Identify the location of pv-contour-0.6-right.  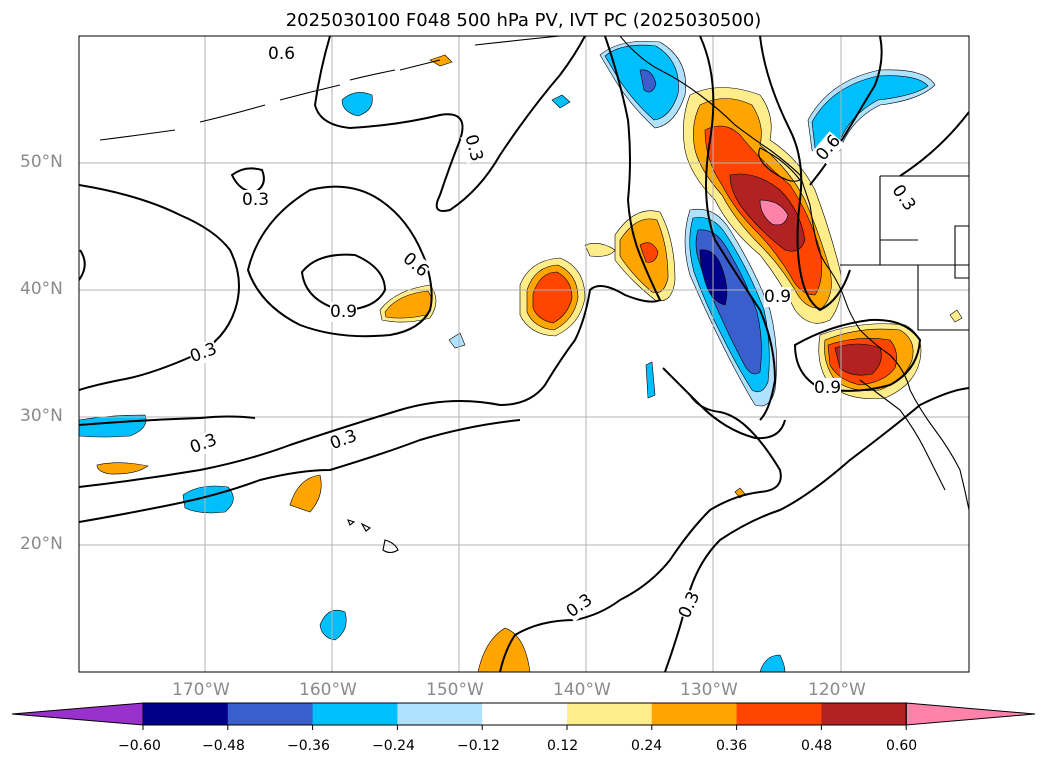
(805, 174).